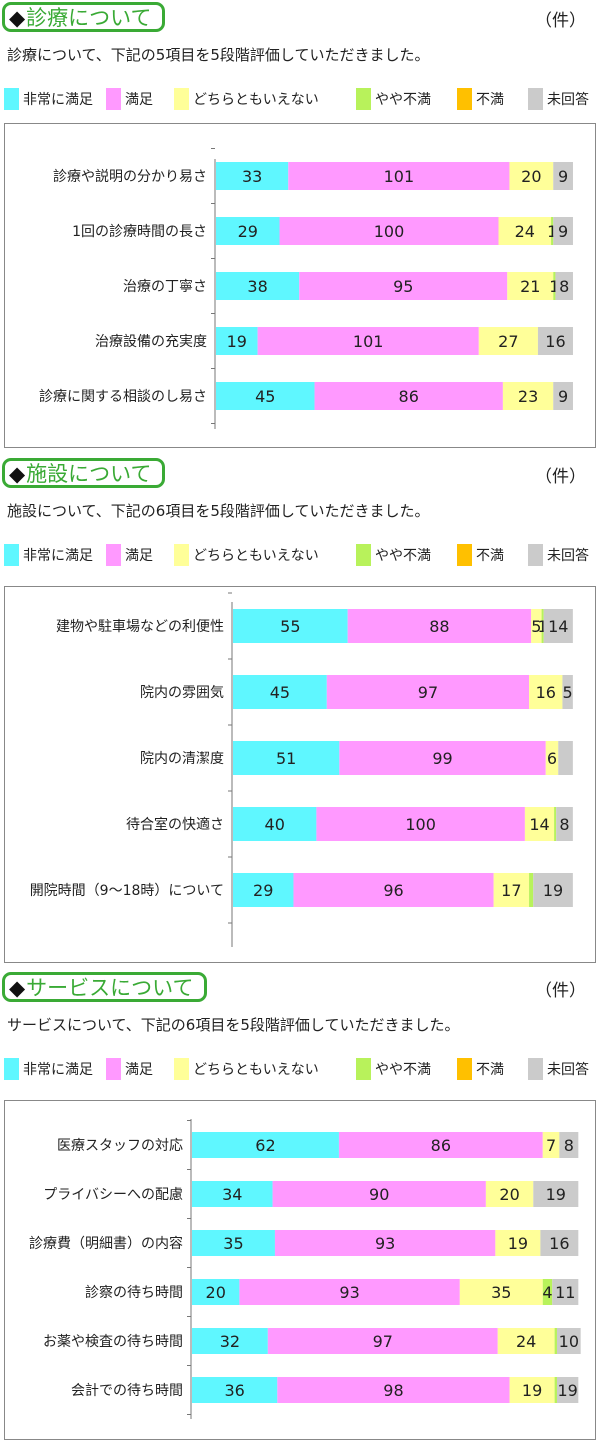 This screenshot has height=1445, width=600. I want to click on data-label: 96, so click(393, 890).